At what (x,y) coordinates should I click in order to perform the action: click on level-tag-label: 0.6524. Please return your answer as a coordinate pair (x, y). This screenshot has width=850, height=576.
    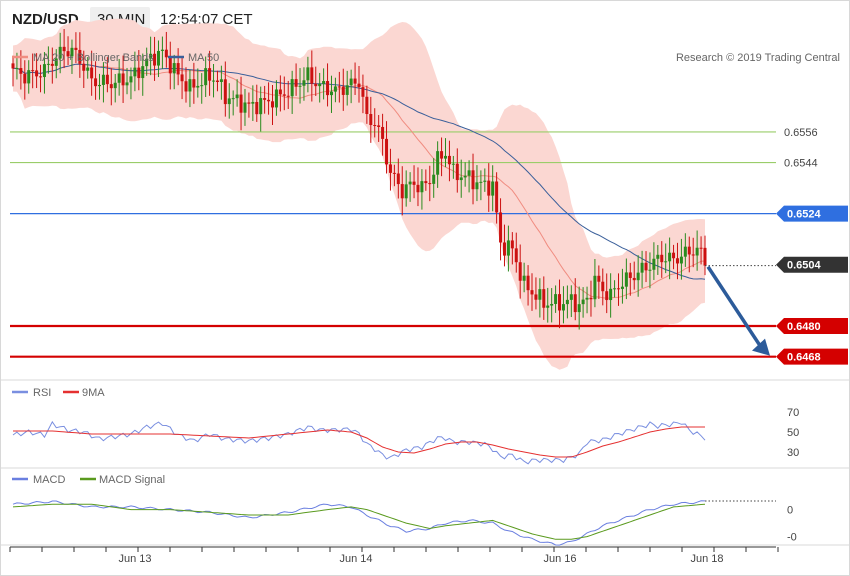
    Looking at the image, I should click on (804, 215).